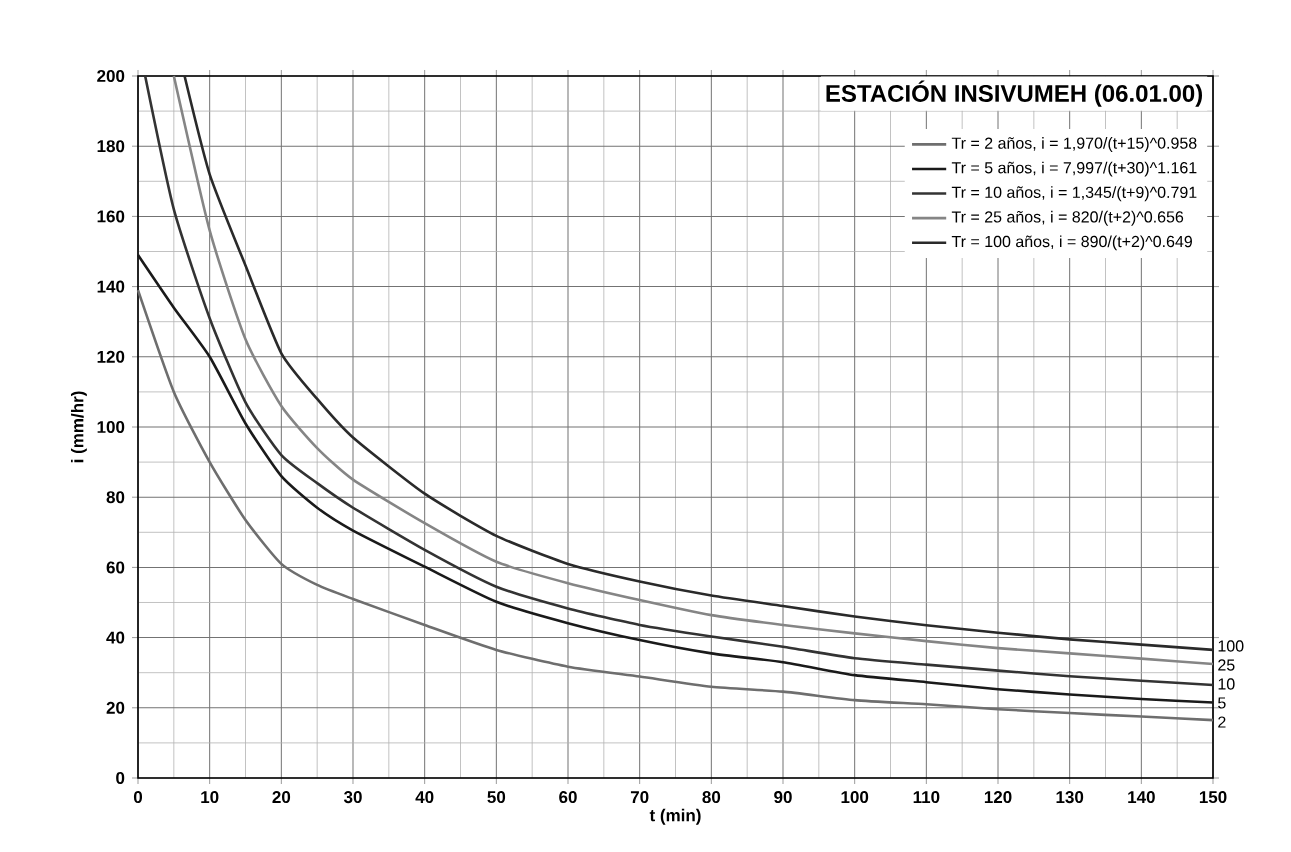 This screenshot has height=852, width=1291. I want to click on text: 25, so click(1226, 665).